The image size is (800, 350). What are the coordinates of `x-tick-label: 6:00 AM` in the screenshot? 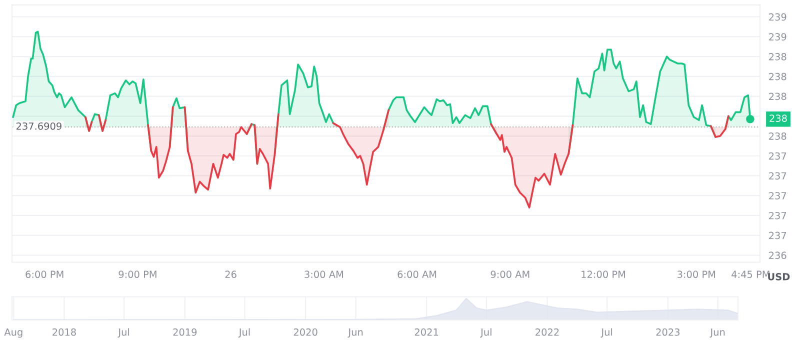 It's located at (417, 274).